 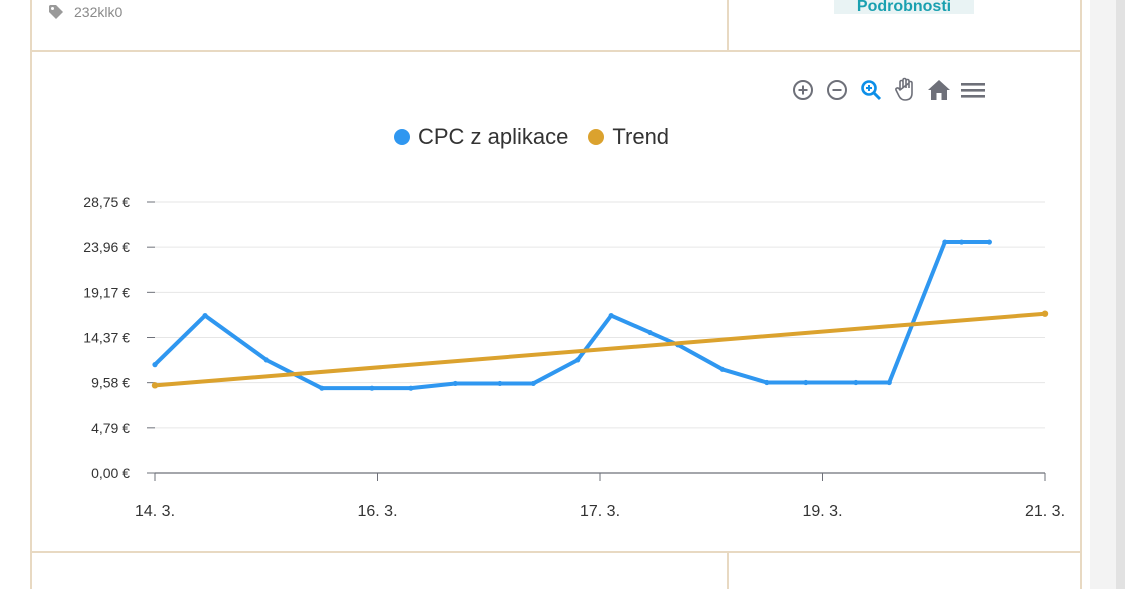 I want to click on panel-border-right, so click(x=1081, y=294).